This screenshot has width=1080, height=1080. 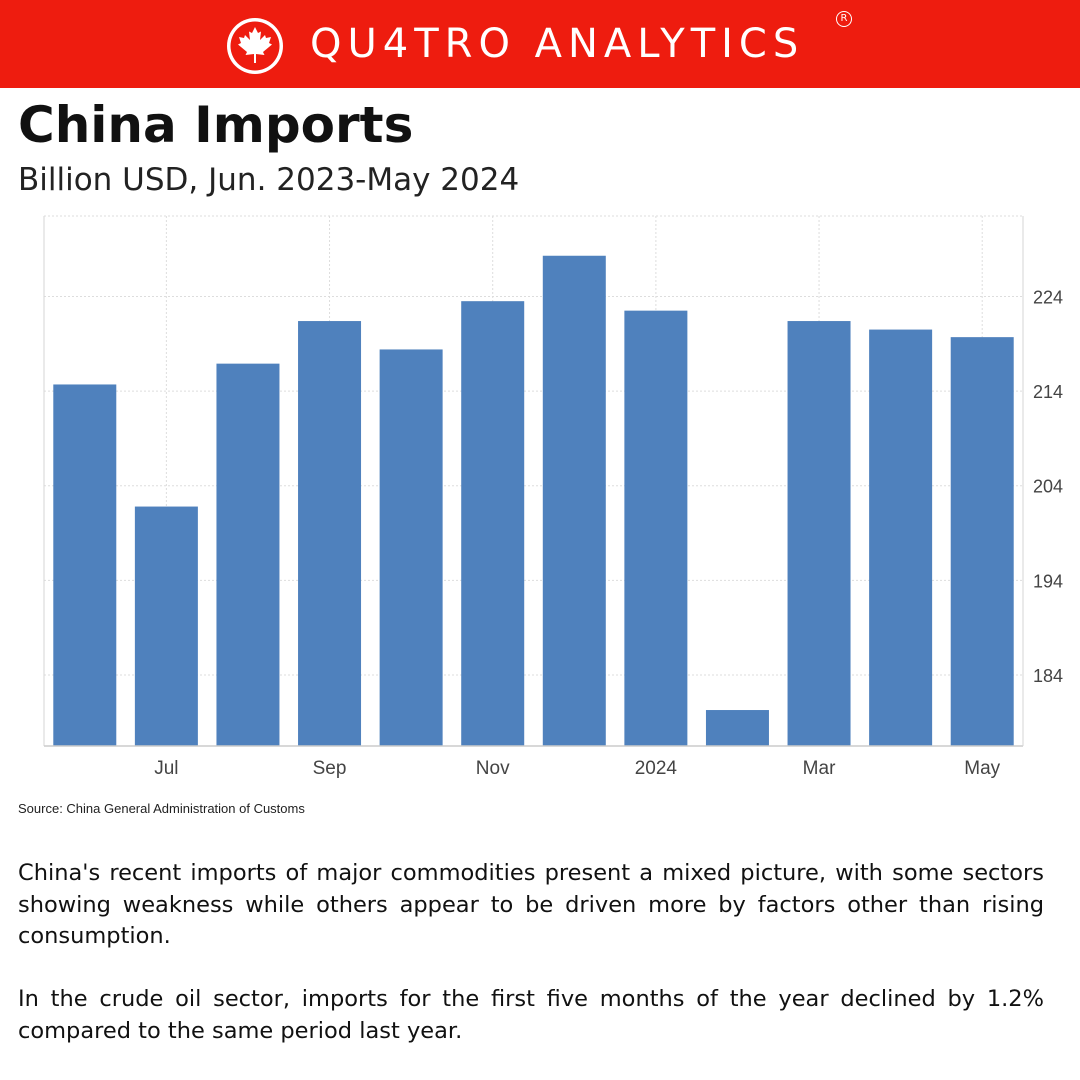 I want to click on x-tick-label: Sep, so click(x=330, y=768).